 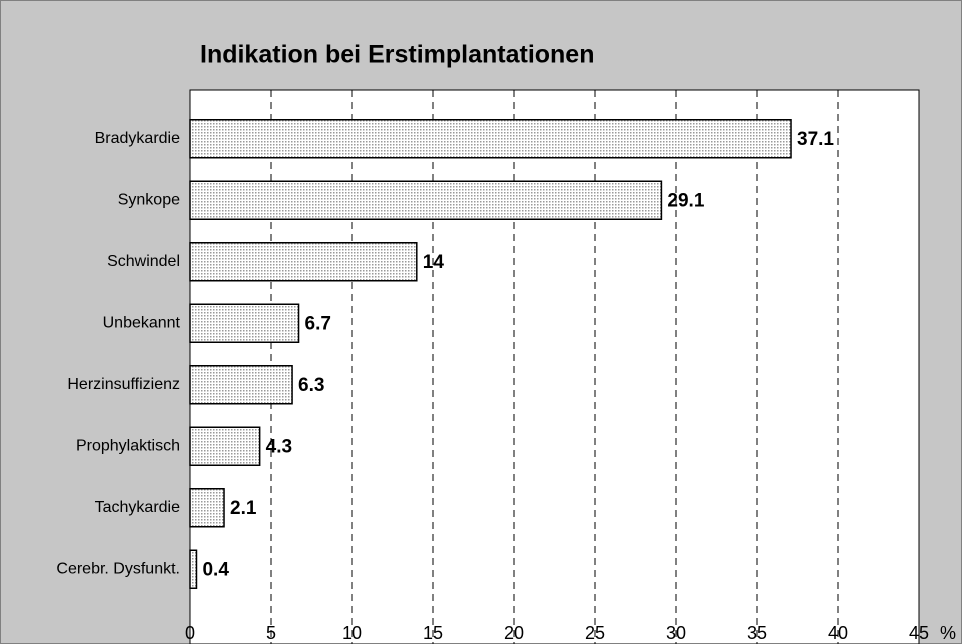 I want to click on value-label: 29.1, so click(x=685, y=200).